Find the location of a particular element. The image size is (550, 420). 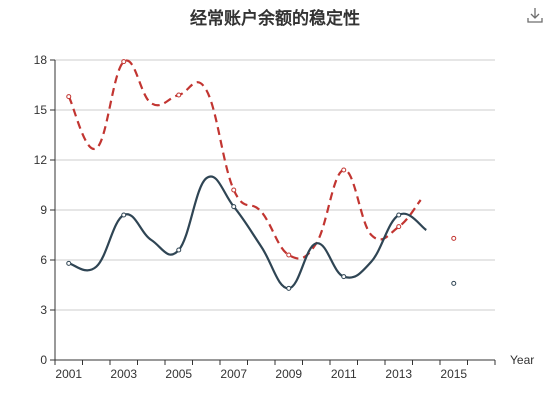

x-tick-label: 2005 is located at coordinates (178, 374).